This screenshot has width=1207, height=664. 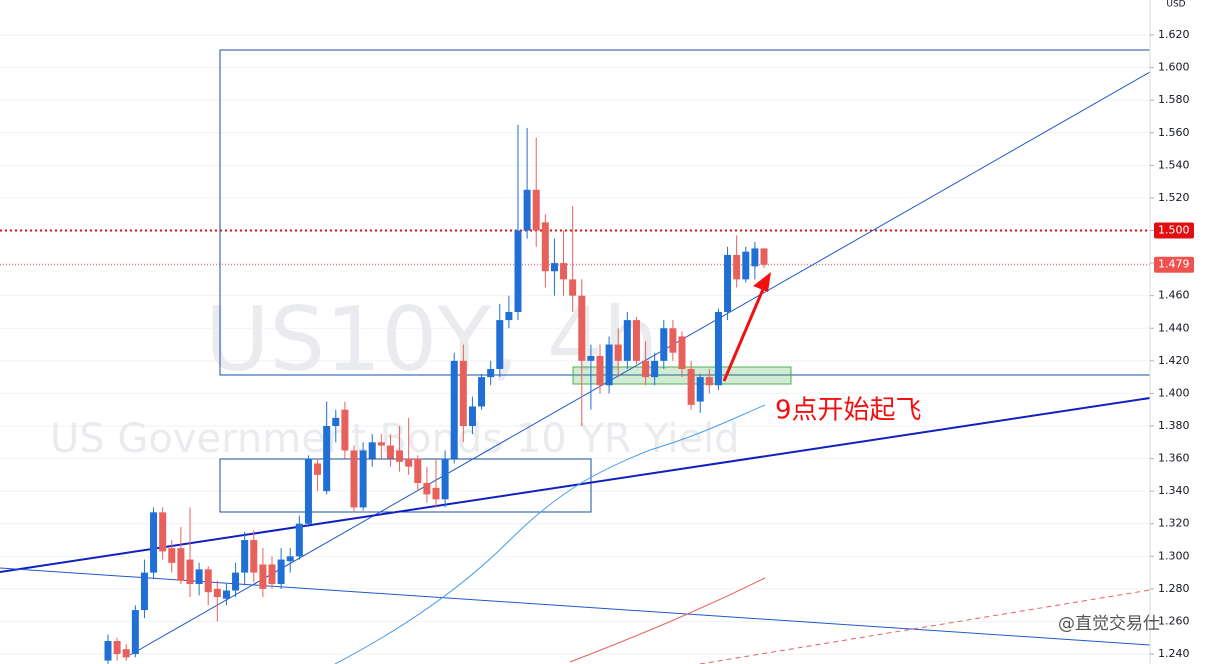 I want to click on y-tick-label: 1.600, so click(x=1174, y=67).